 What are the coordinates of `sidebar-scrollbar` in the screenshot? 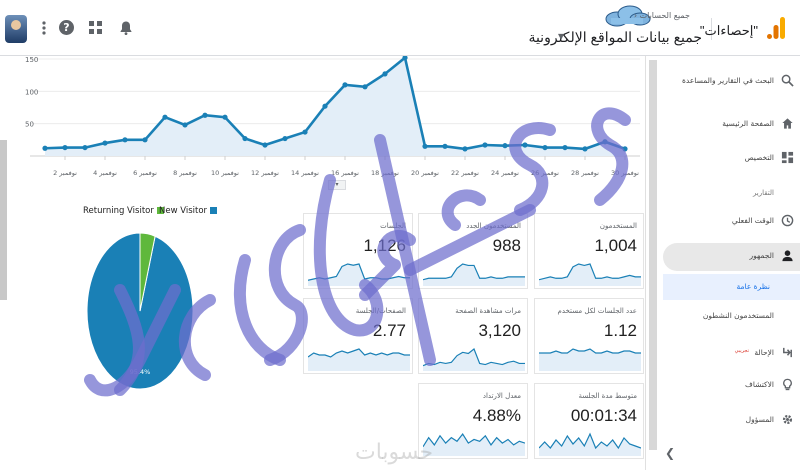 It's located at (653, 255).